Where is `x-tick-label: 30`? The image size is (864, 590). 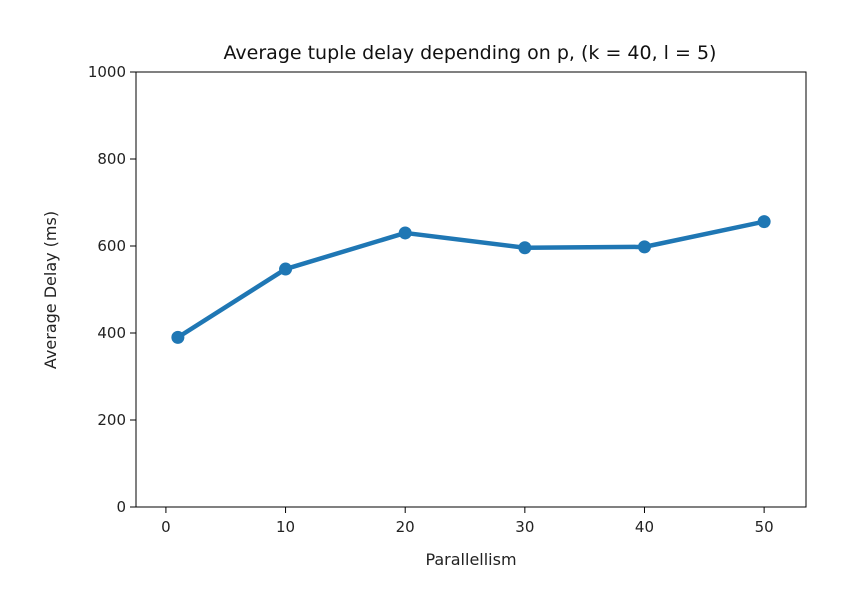 x-tick-label: 30 is located at coordinates (524, 527).